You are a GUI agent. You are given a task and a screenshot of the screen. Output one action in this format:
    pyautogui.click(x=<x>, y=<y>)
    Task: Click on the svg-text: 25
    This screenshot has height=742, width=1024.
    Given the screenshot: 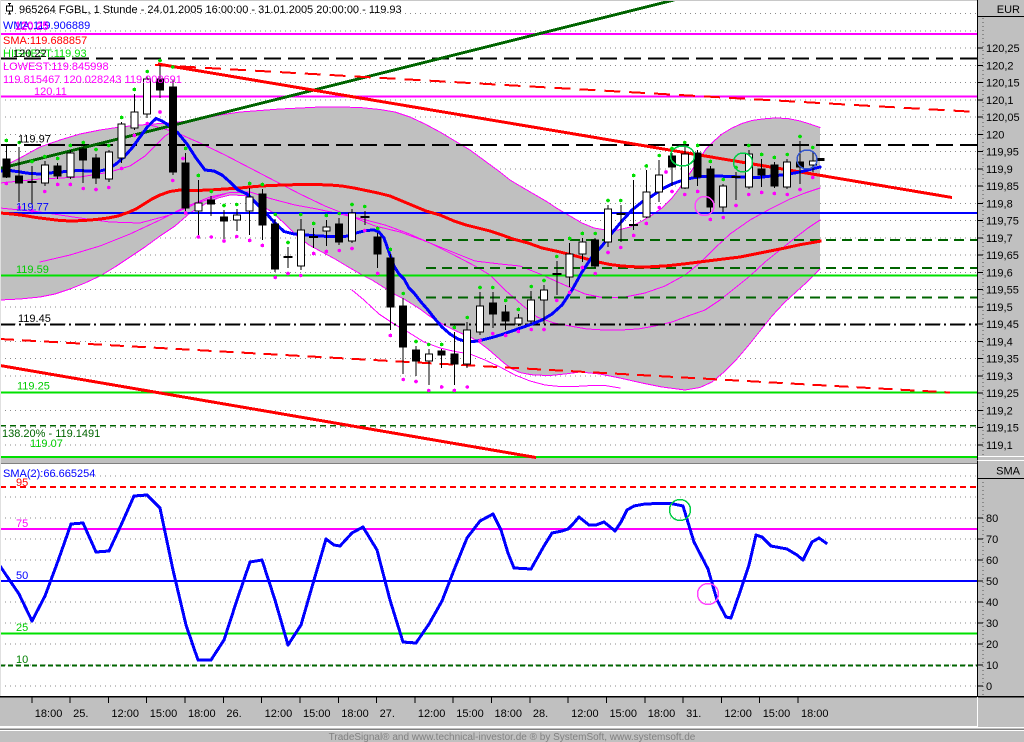 What is the action you would take?
    pyautogui.click(x=22, y=628)
    